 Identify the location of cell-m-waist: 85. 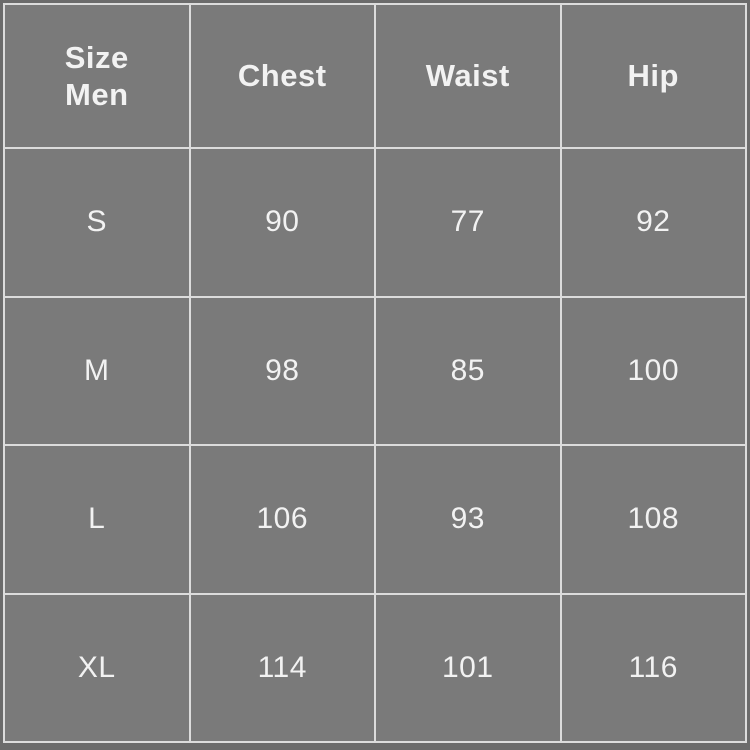
(468, 370).